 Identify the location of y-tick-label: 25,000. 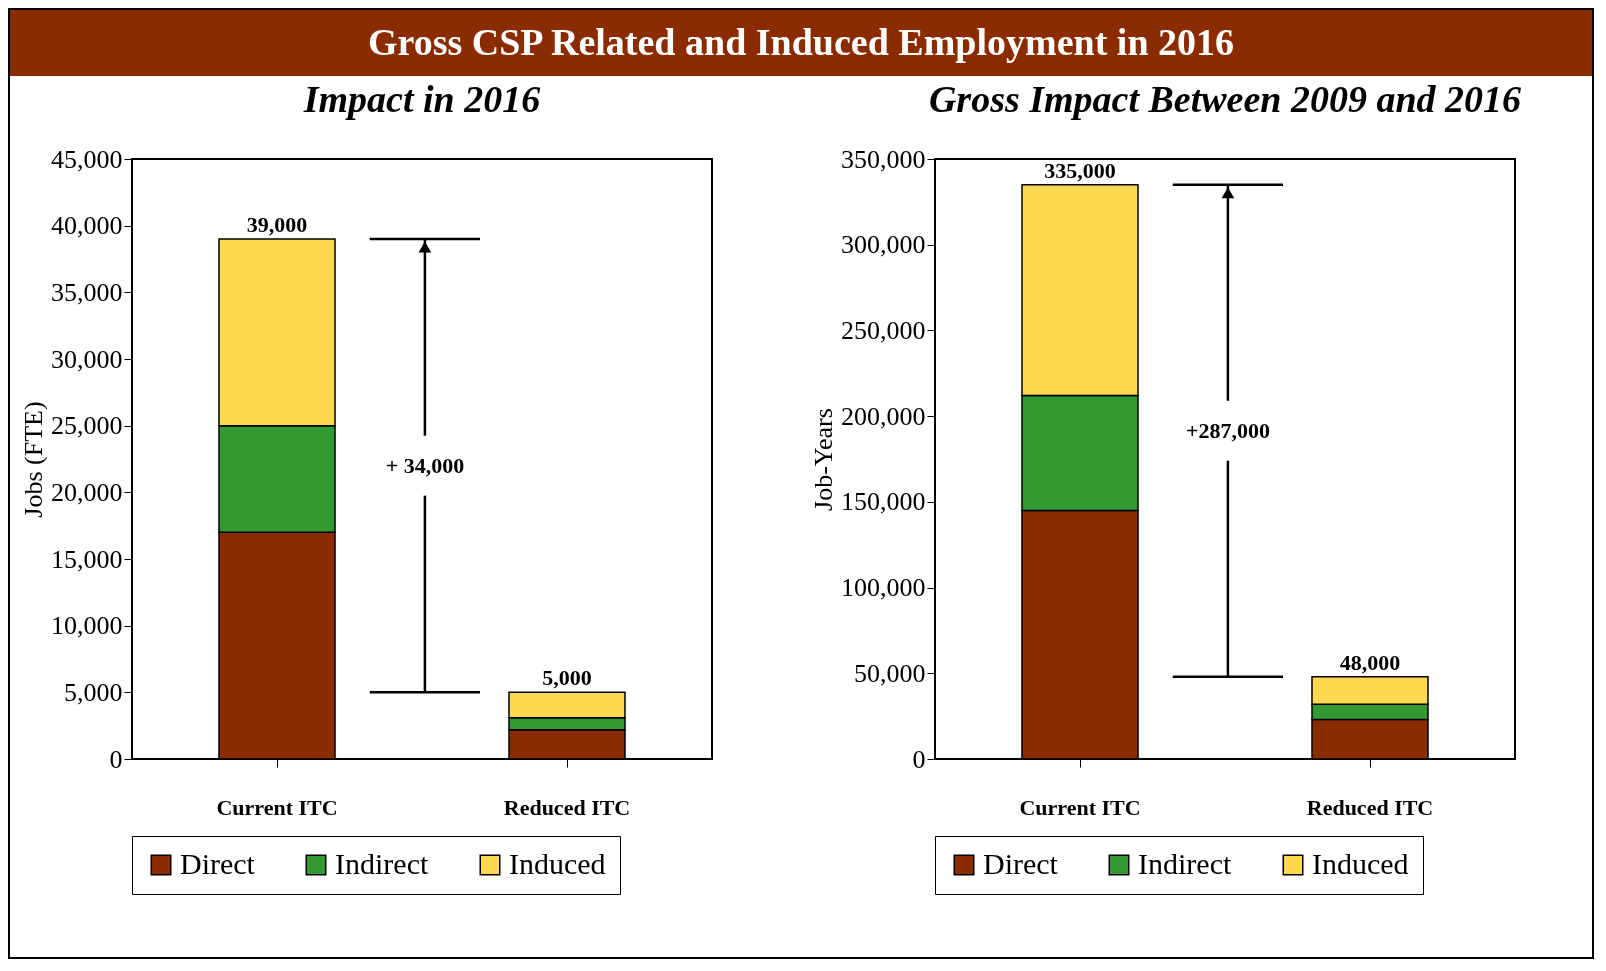
(87, 426).